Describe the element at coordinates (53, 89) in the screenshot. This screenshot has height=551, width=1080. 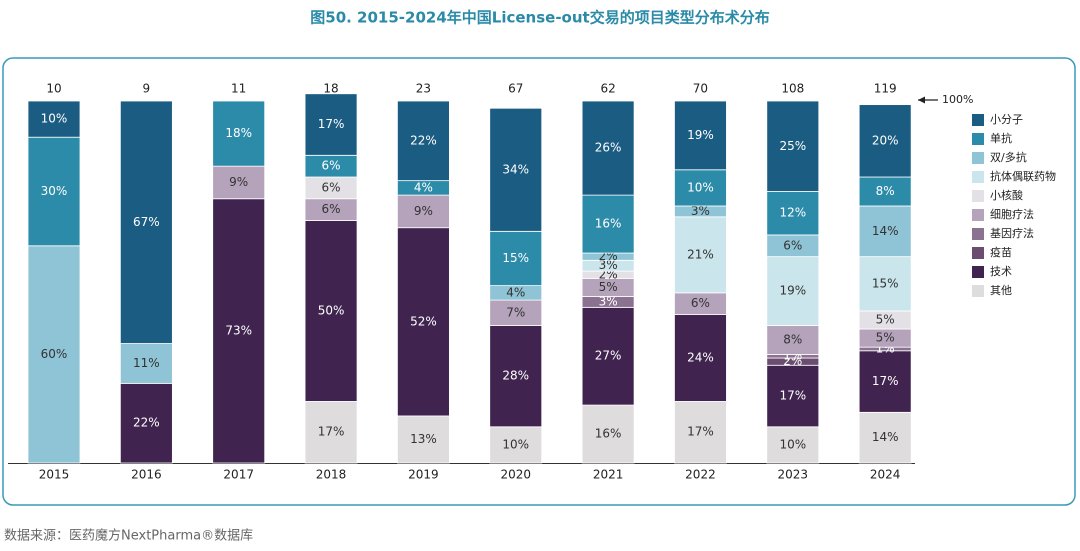
I see `total-label: 10` at that location.